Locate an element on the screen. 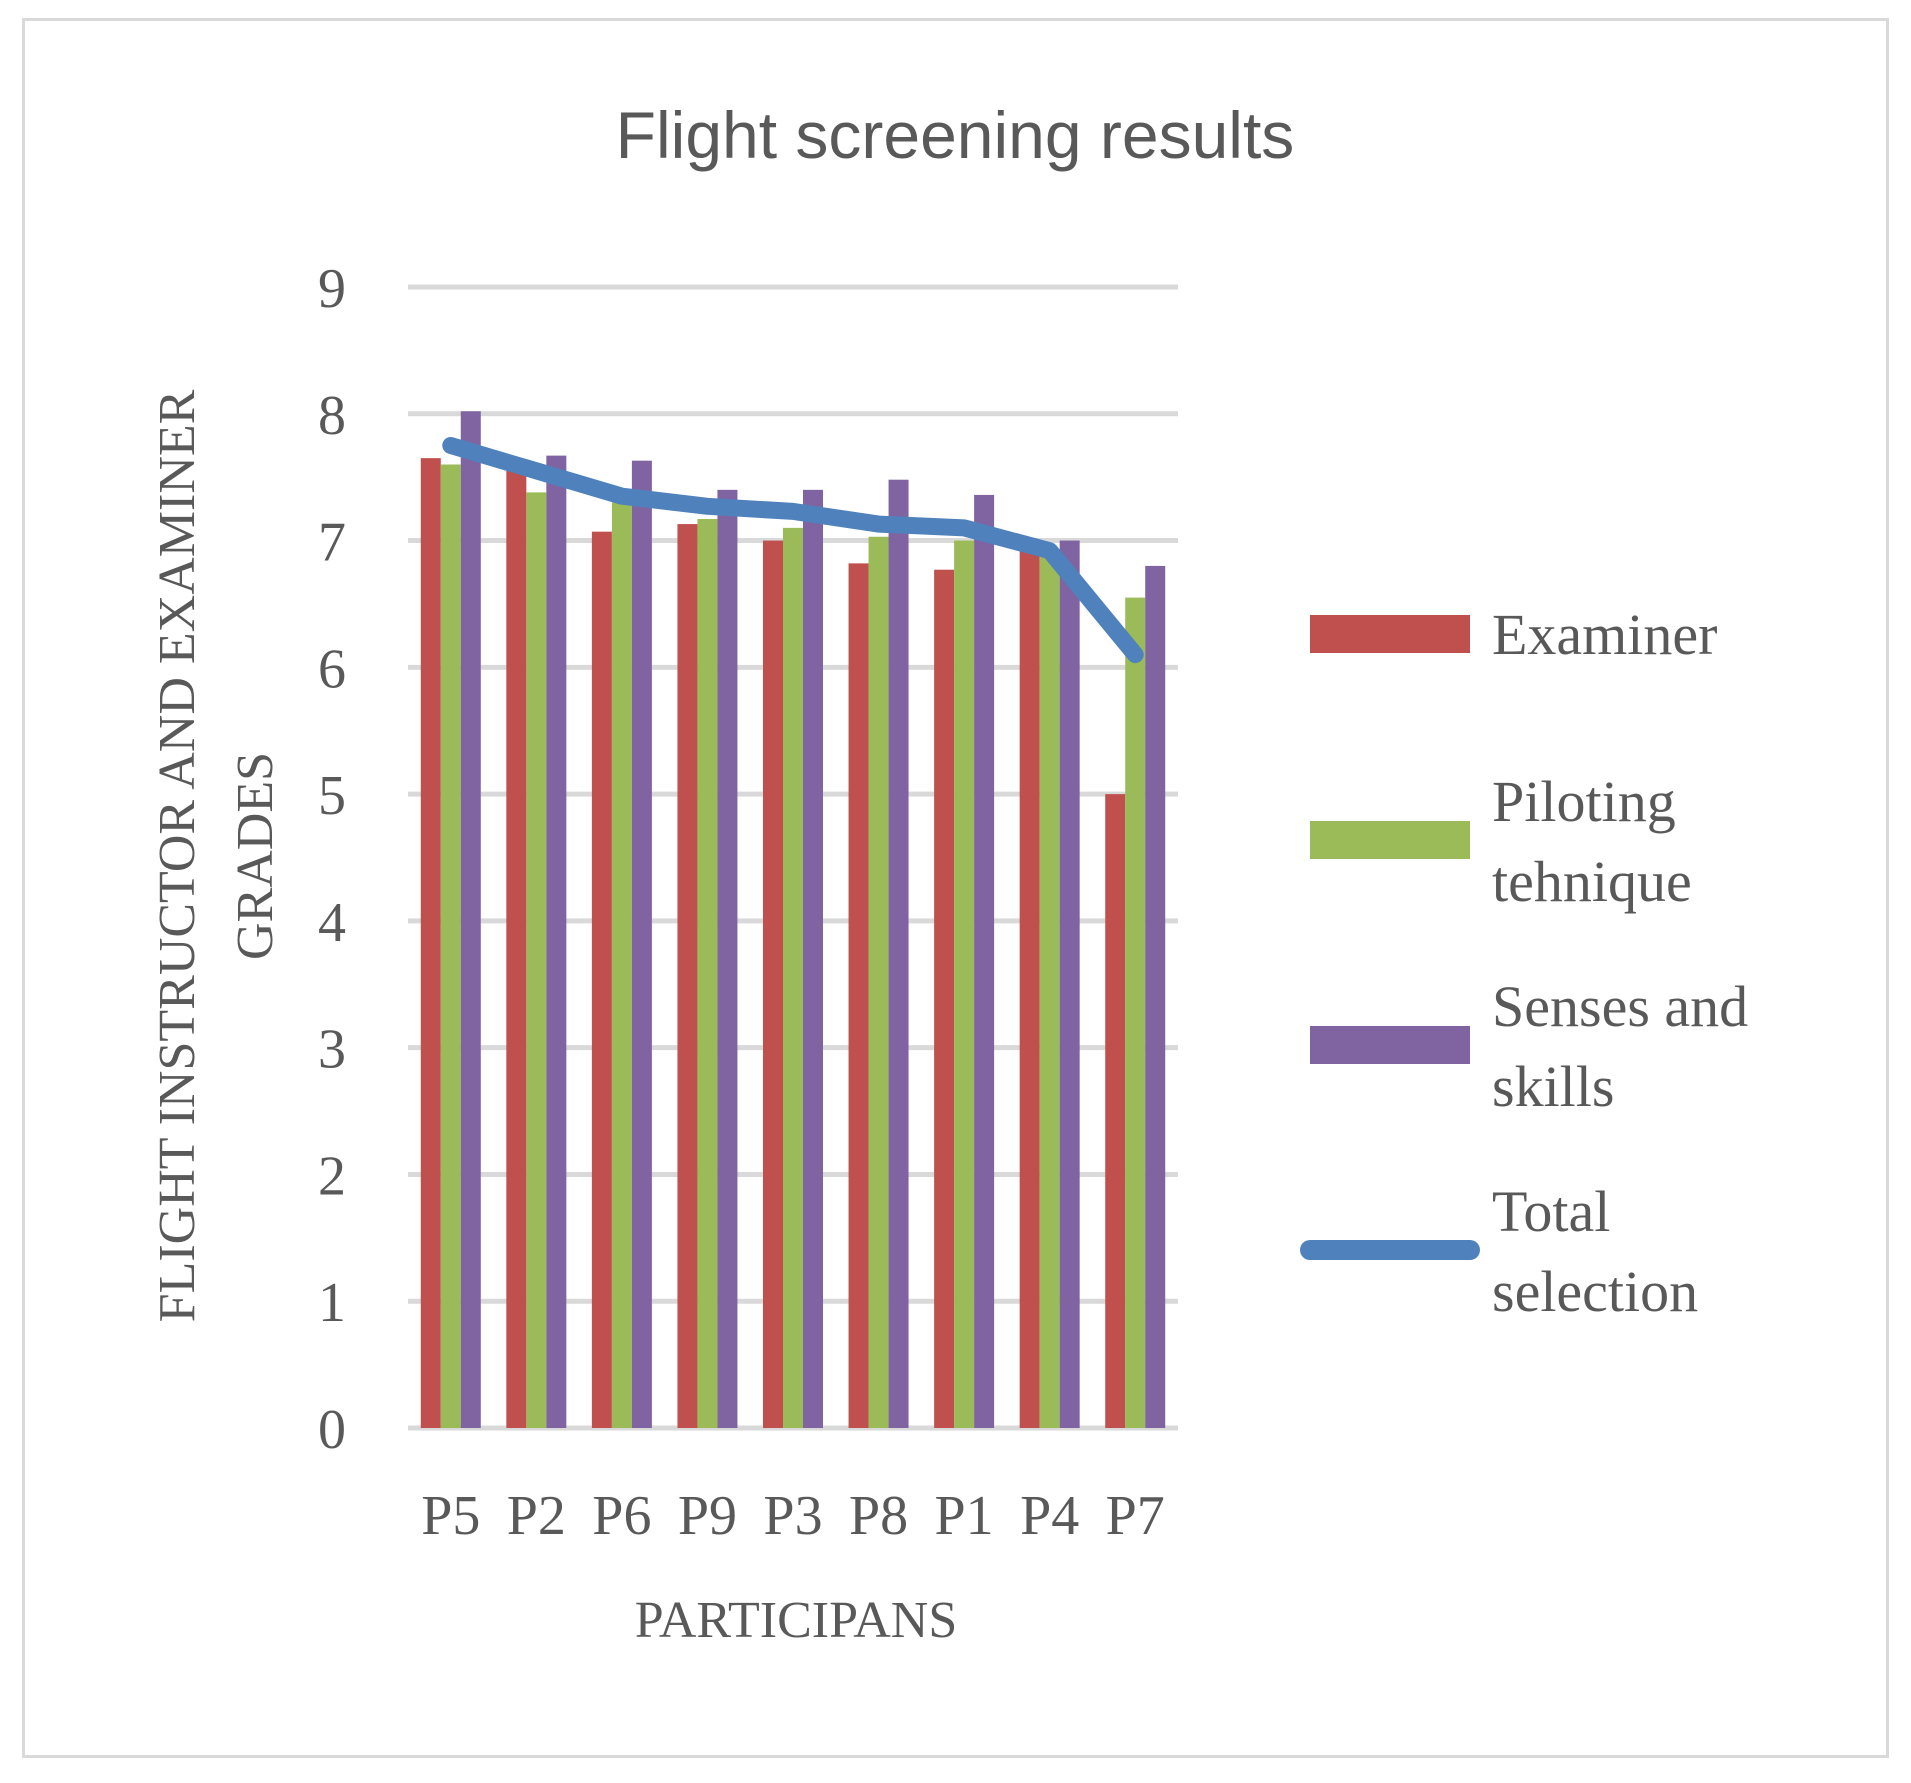 The width and height of the screenshot is (1911, 1783). x-tick-label: P5 is located at coordinates (450, 1516).